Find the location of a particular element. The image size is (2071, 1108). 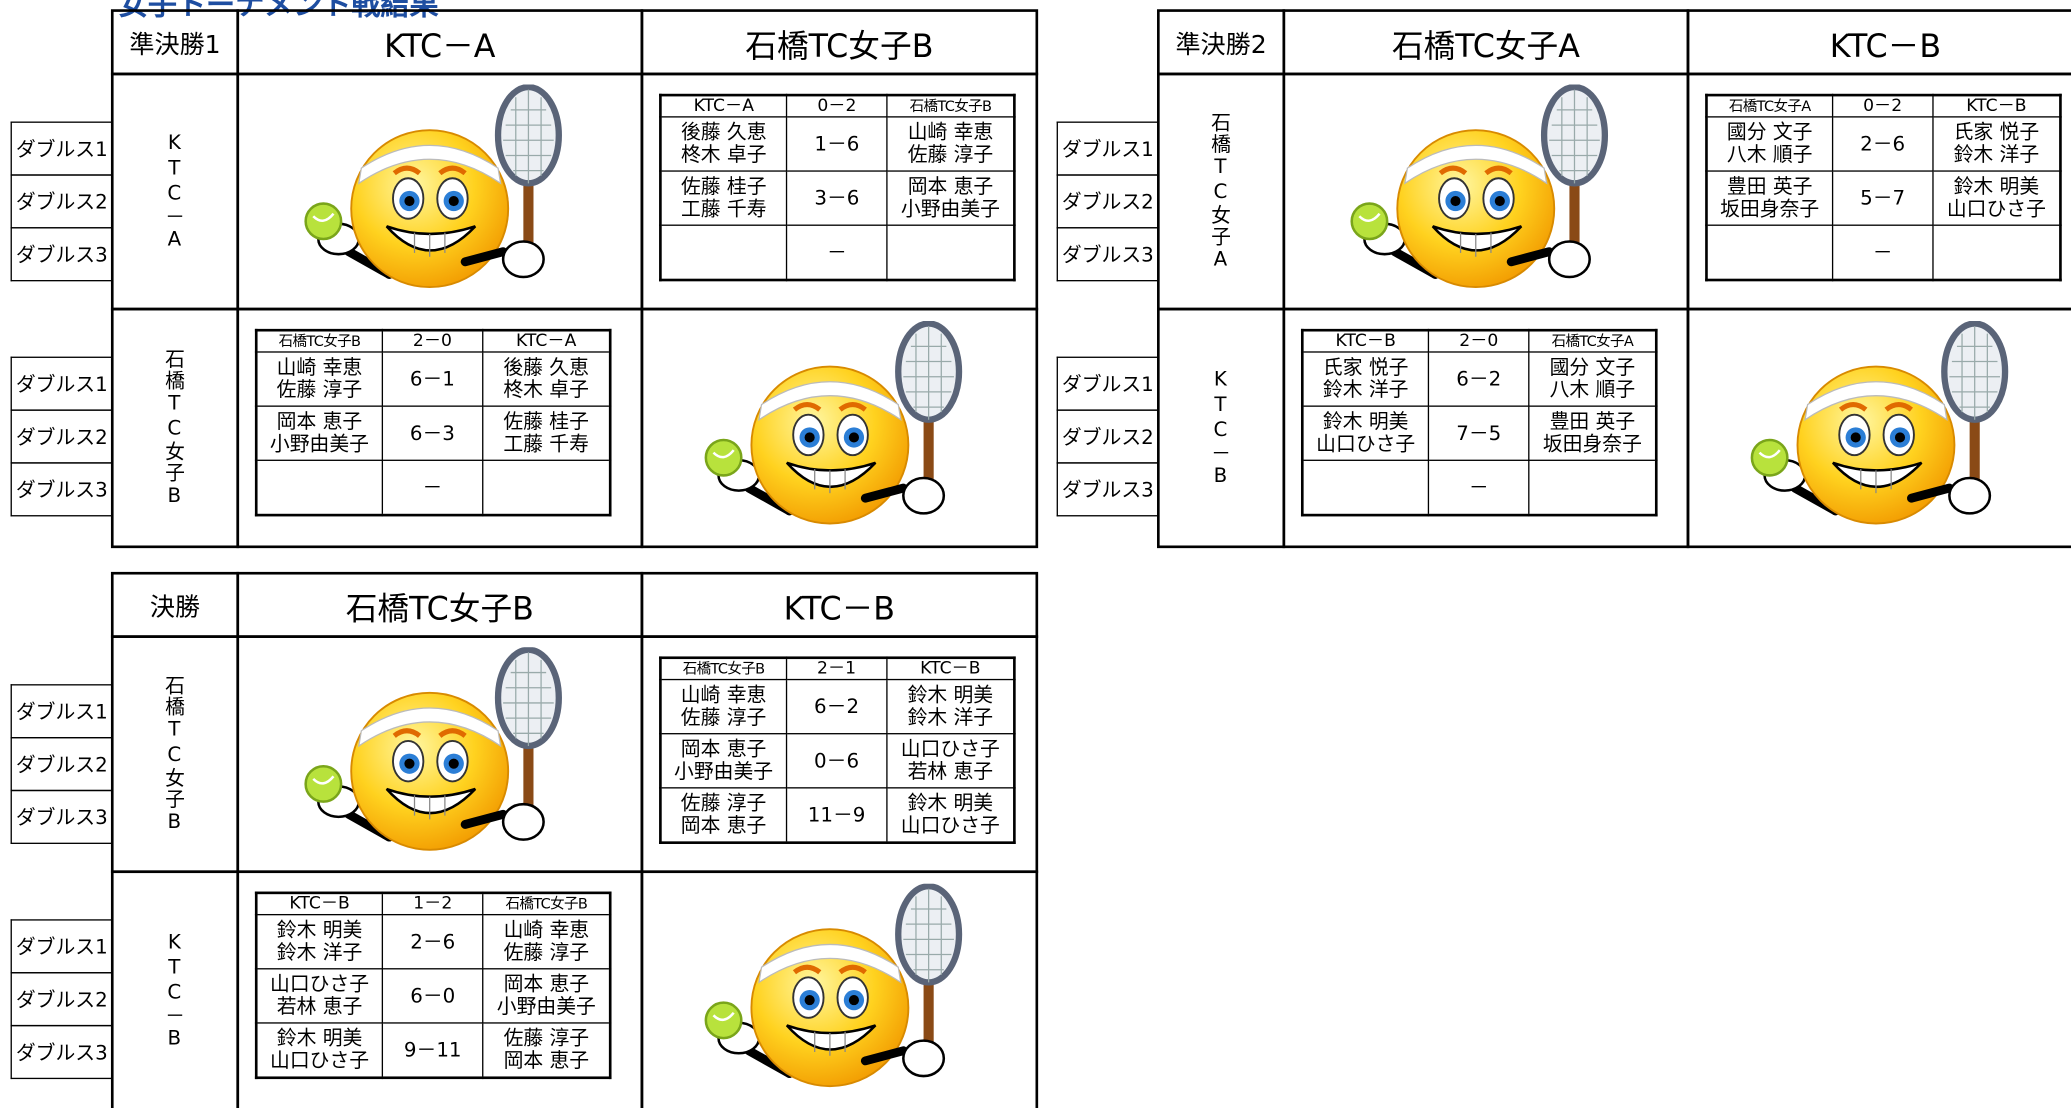

score: 11－9 is located at coordinates (836, 815).